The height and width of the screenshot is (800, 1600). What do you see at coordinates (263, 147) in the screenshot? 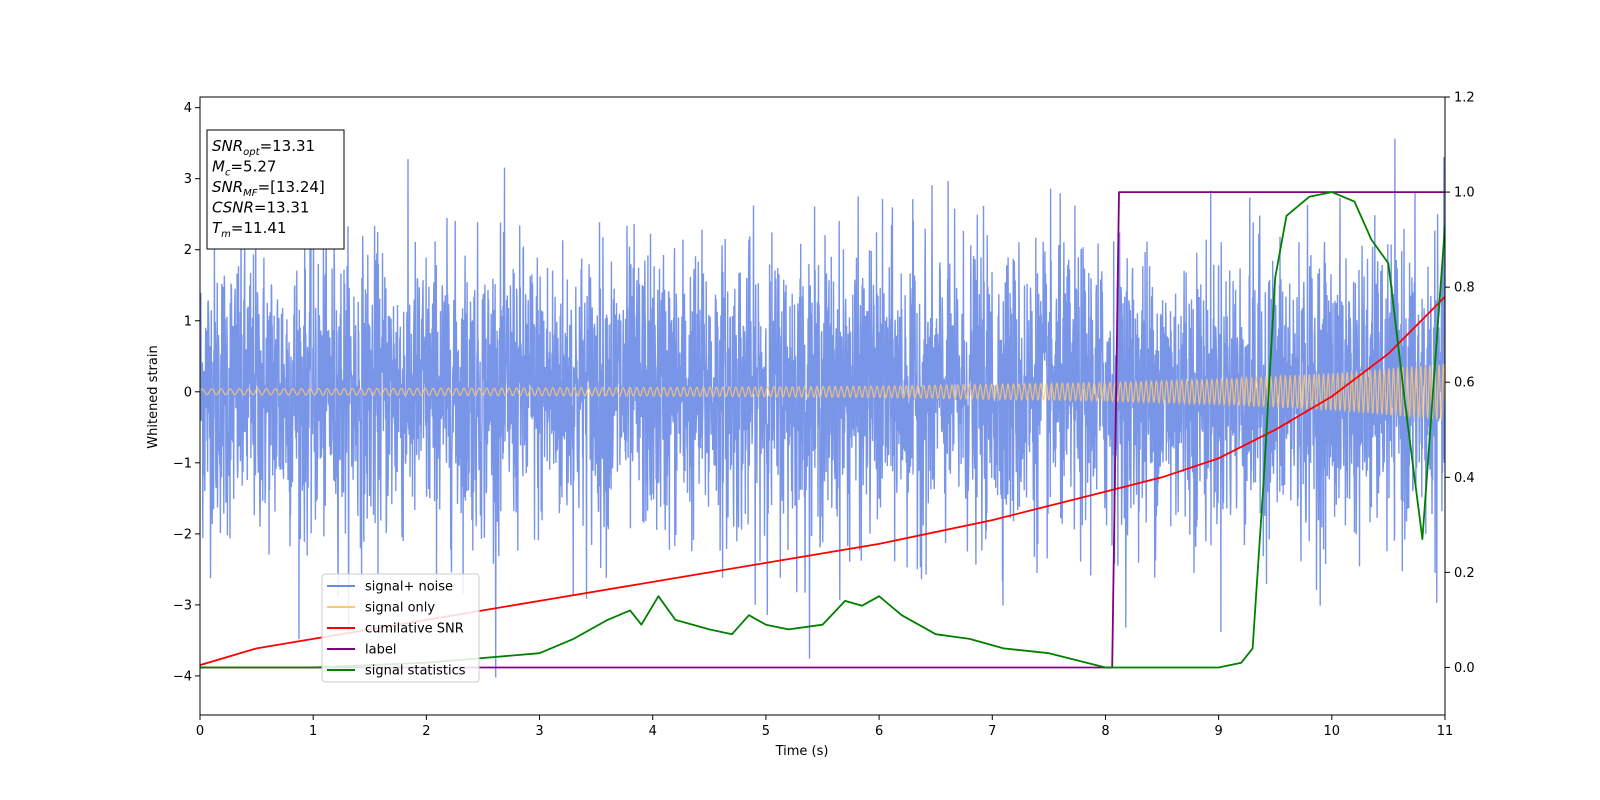
I see `info-line: SNRopt=13.31` at bounding box center [263, 147].